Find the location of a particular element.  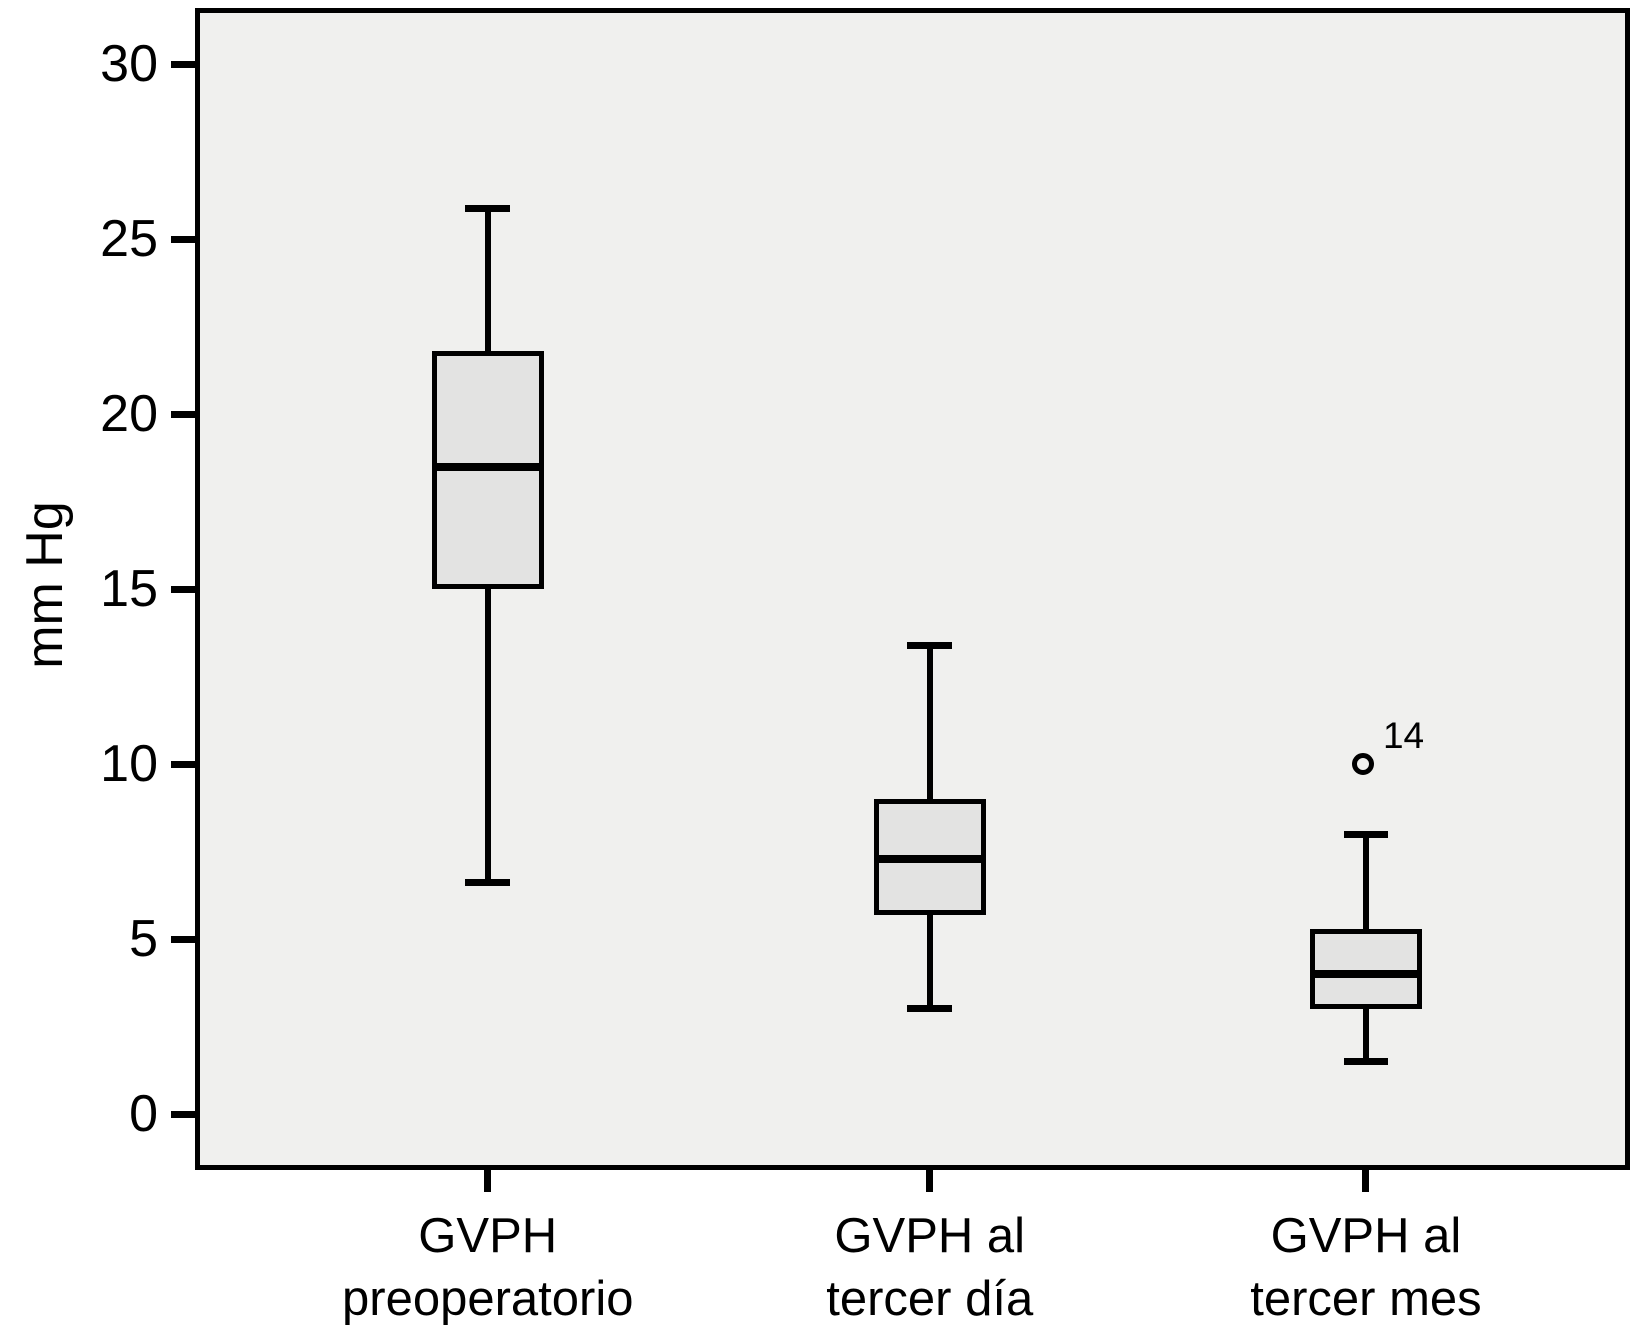

box-rect is located at coordinates (1365, 968).